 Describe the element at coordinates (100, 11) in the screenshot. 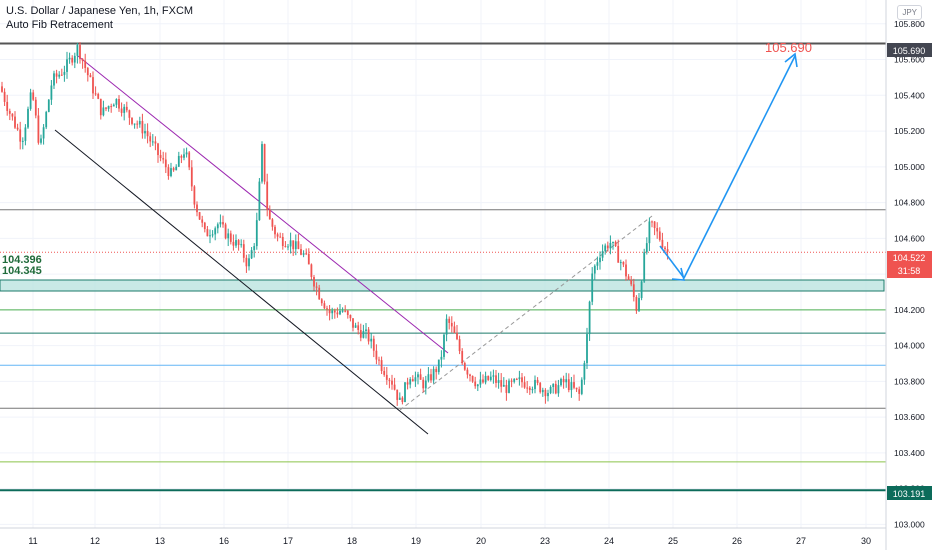

I see `symbol-title: U.S. Dollar / Japanese Yen, 1h, FXCM` at that location.